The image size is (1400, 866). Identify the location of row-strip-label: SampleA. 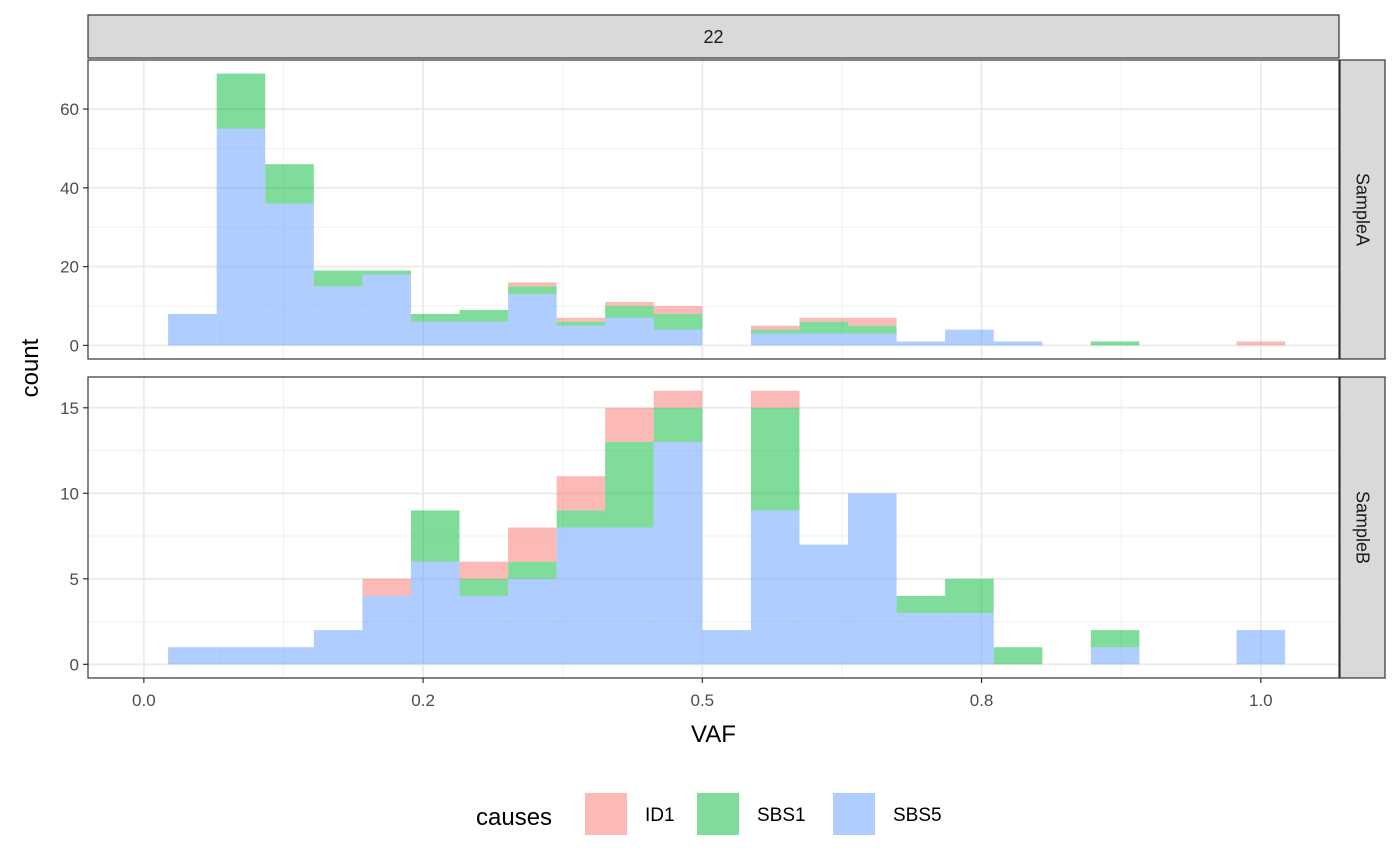
(1363, 209).